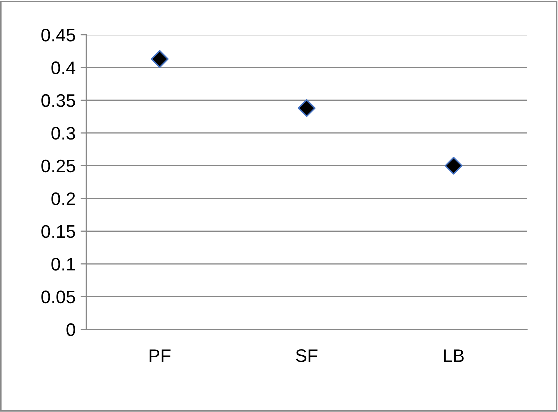 The height and width of the screenshot is (412, 558). Describe the element at coordinates (59, 231) in the screenshot. I see `y-tick-label: 0.15` at that location.